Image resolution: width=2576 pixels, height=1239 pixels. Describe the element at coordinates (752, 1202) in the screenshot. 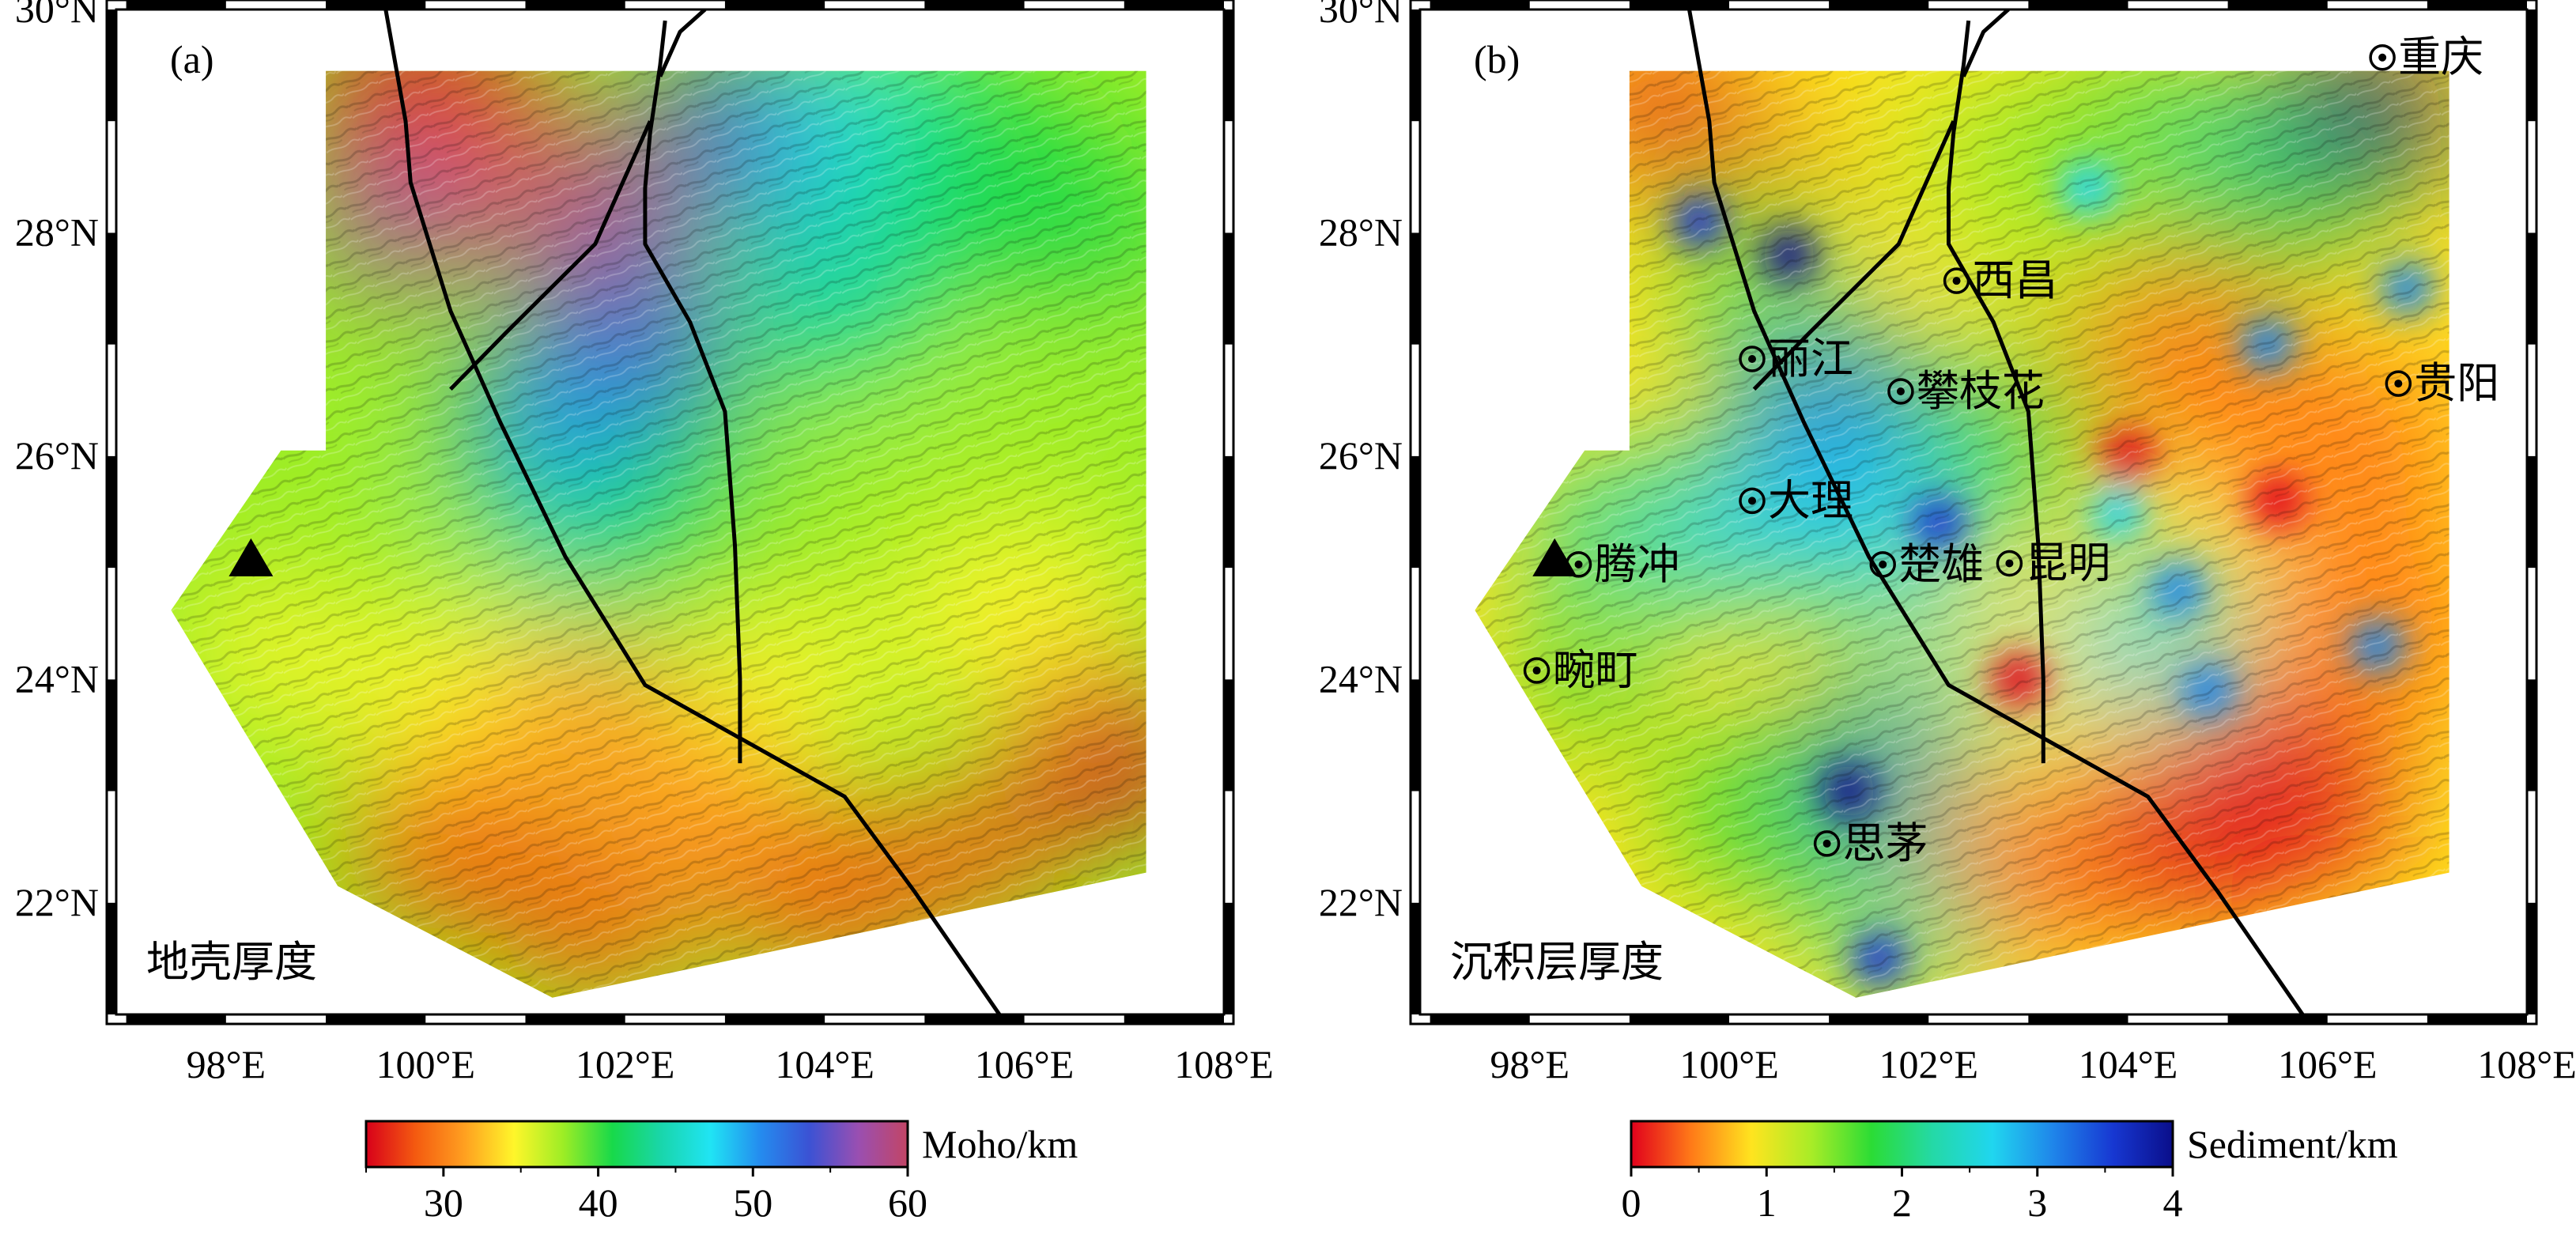

I see `colorbar-tick-label: 50` at that location.